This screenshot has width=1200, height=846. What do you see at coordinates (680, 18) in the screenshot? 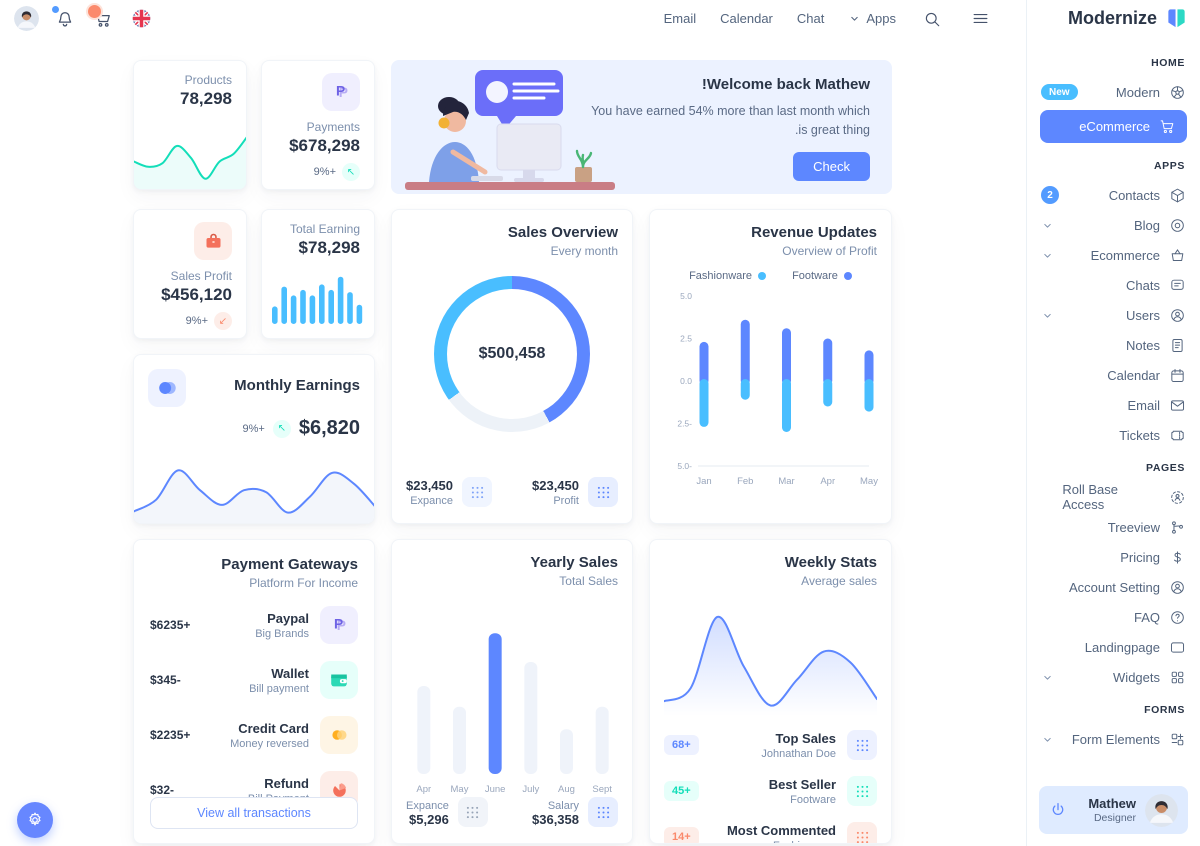
I see `nav-email: Email` at bounding box center [680, 18].